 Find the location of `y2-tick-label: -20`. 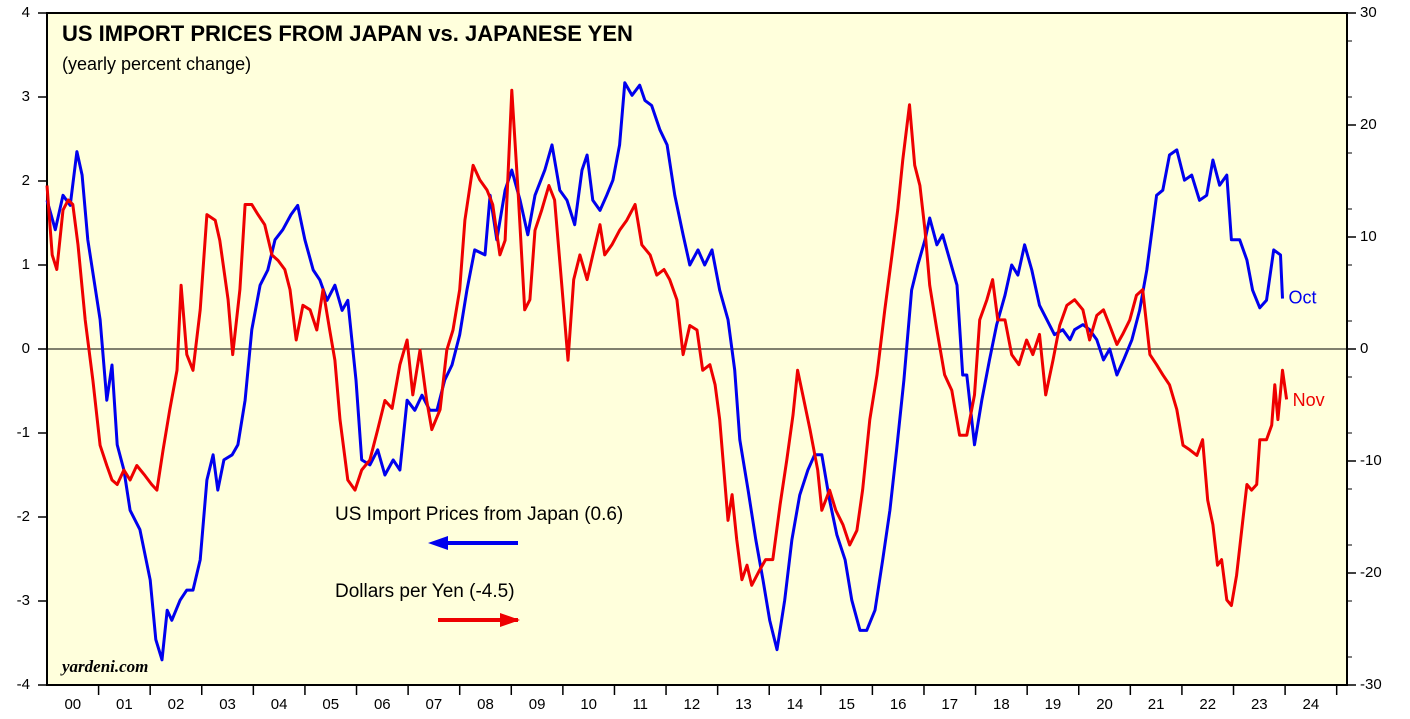

y2-tick-label: -20 is located at coordinates (1371, 572).